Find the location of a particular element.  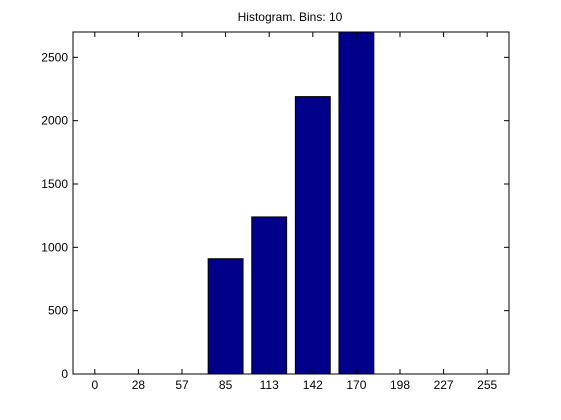

y-tick-label-1000: 1000 is located at coordinates (54, 247).